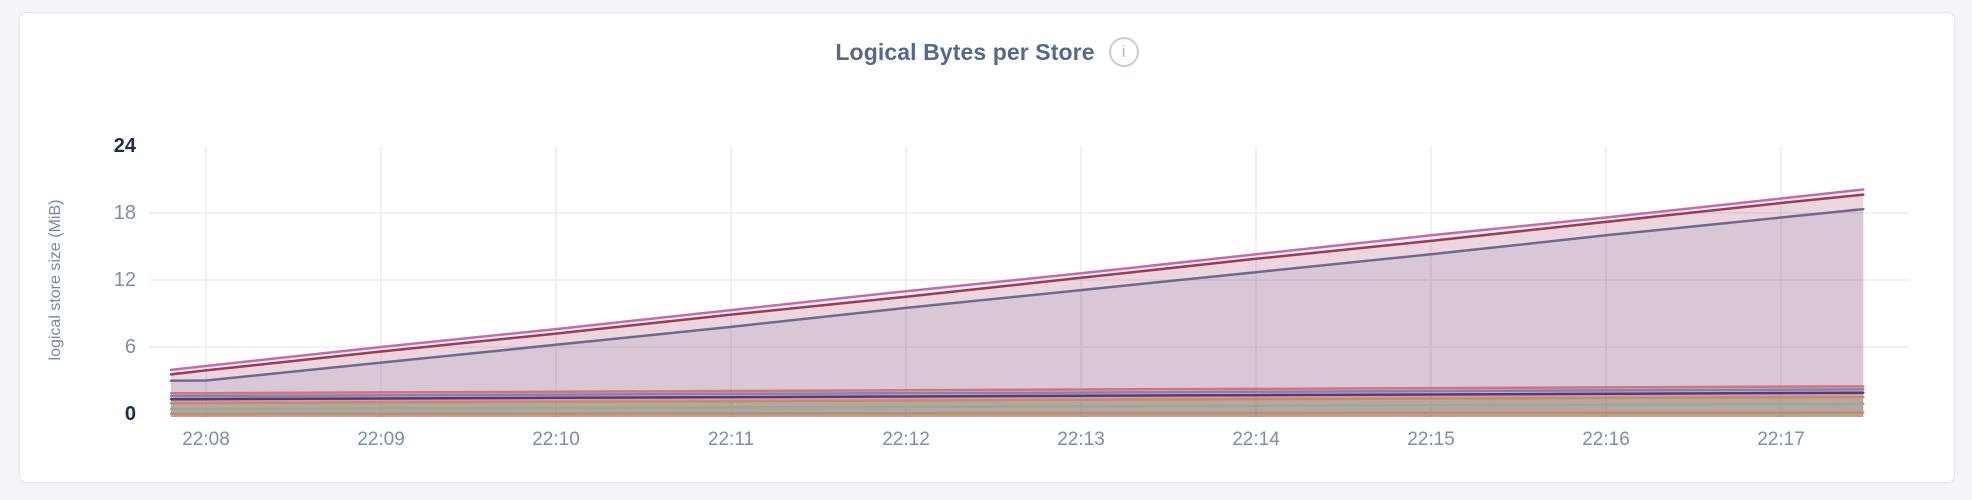 This screenshot has width=1972, height=500. What do you see at coordinates (130, 414) in the screenshot?
I see `y-tick-label: 0` at bounding box center [130, 414].